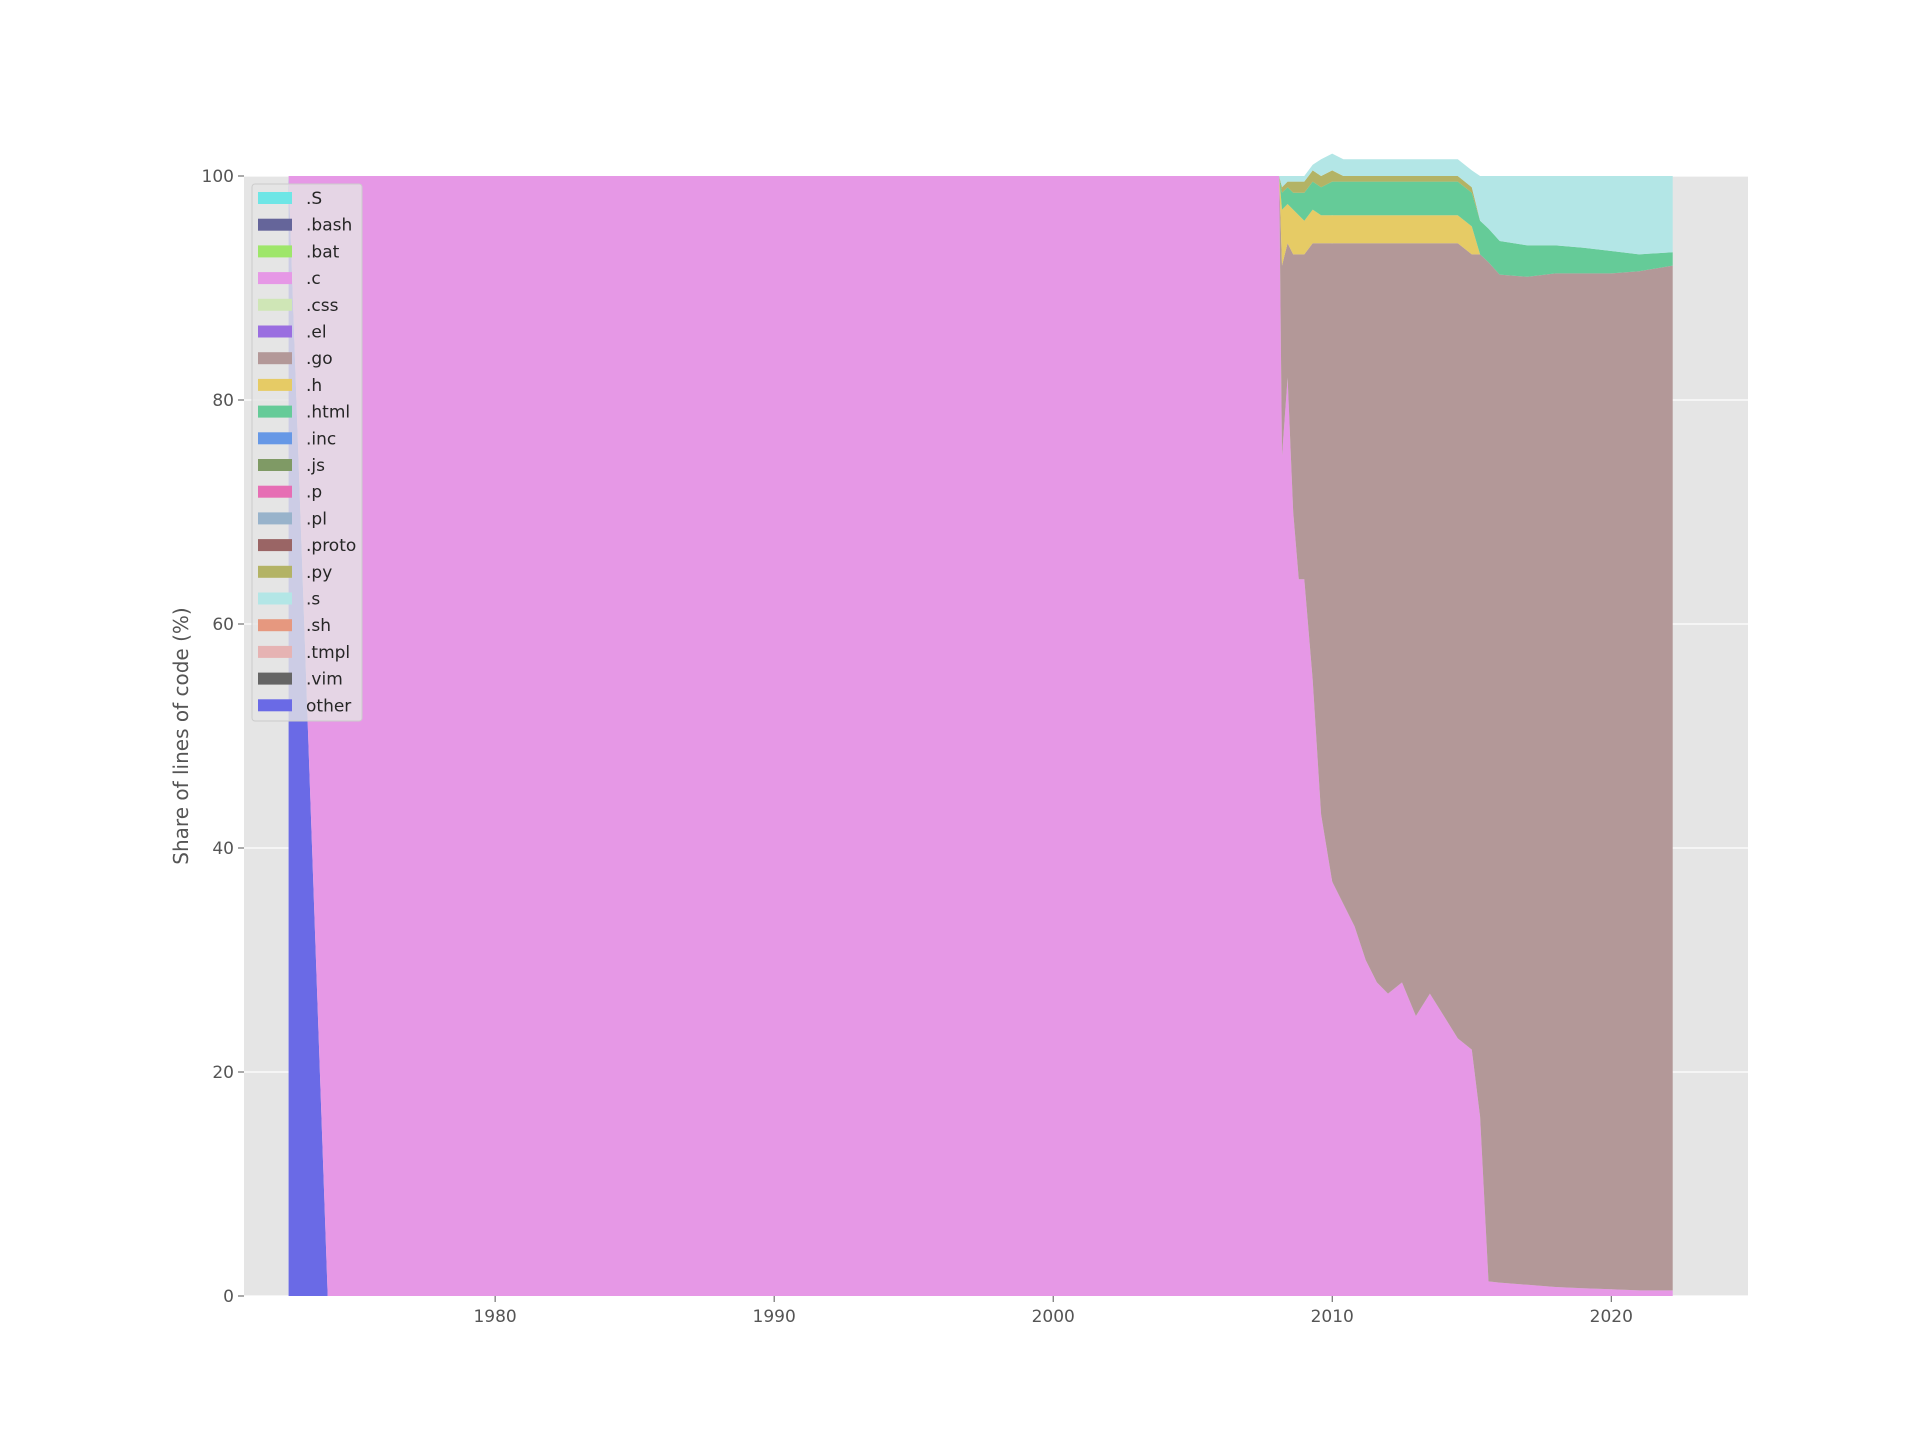 This screenshot has width=1920, height=1440. Describe the element at coordinates (316, 333) in the screenshot. I see `legend-label: .el` at that location.